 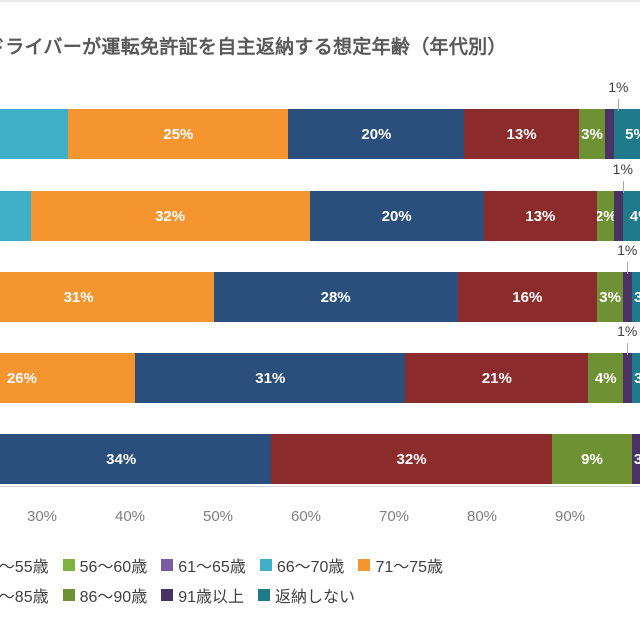 I want to click on legend-label: 61〜65歳, so click(x=212, y=567).